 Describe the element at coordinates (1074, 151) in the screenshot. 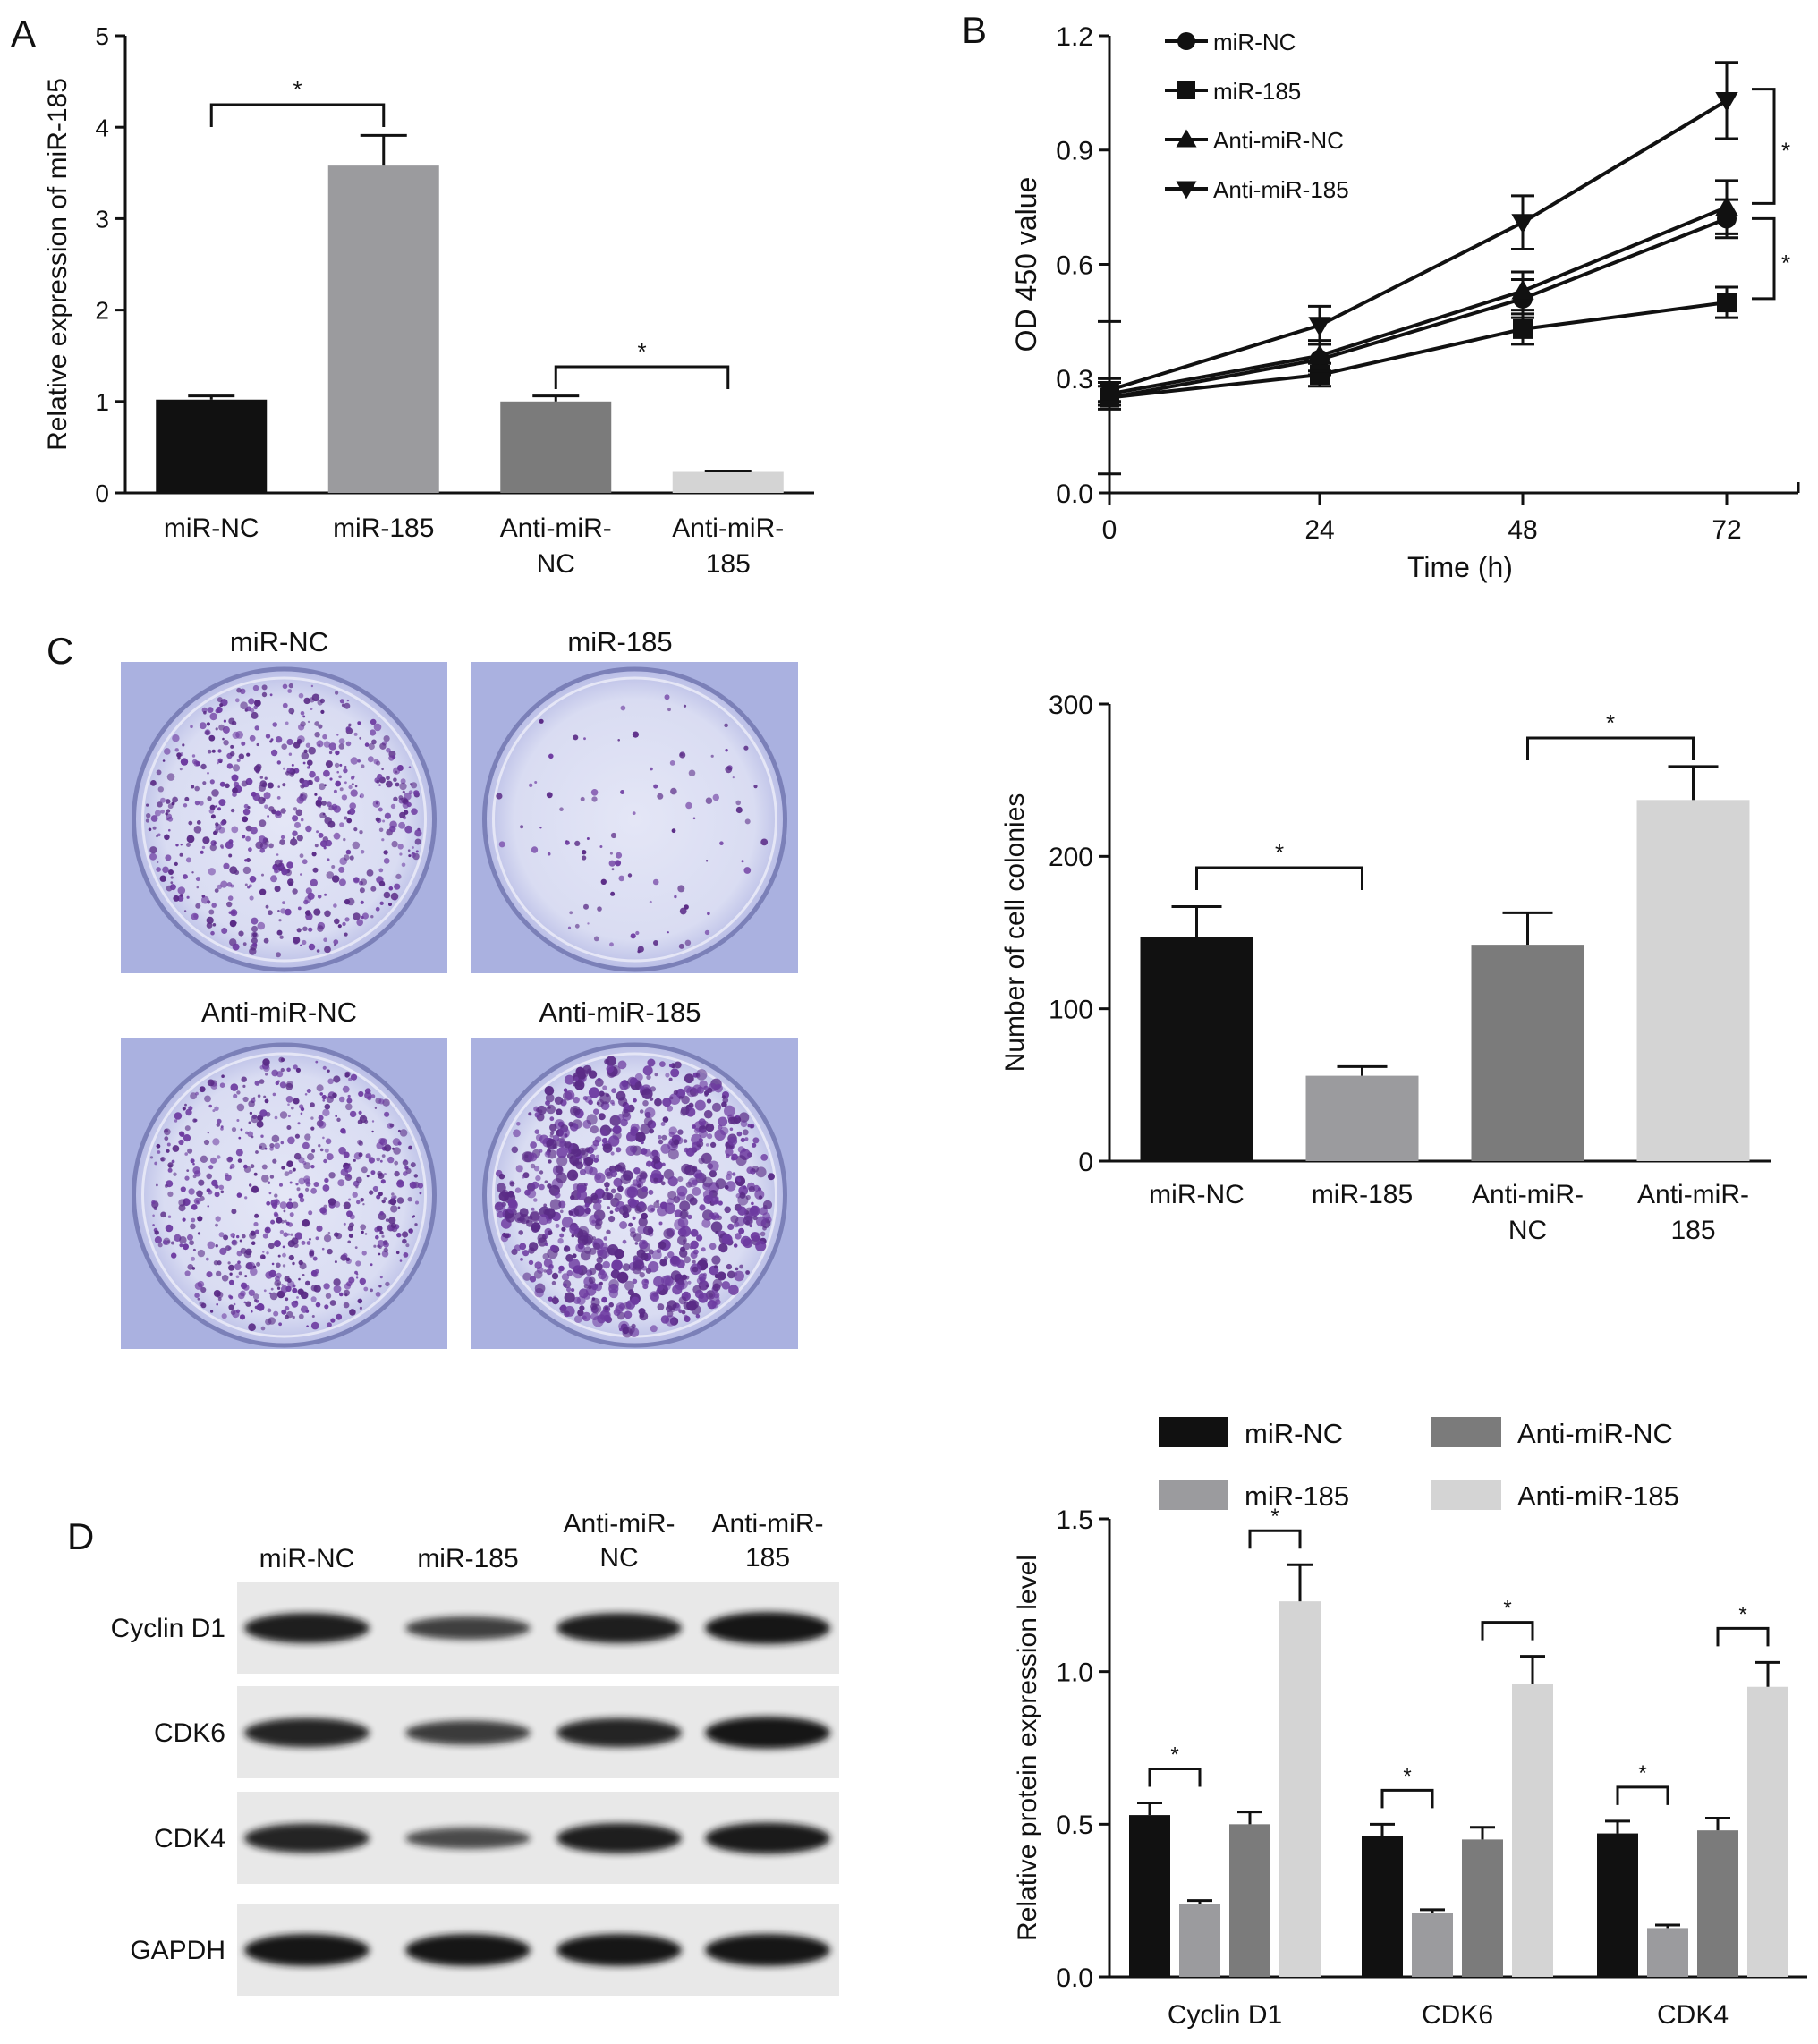

I see `y-tick-label: 0.9` at that location.